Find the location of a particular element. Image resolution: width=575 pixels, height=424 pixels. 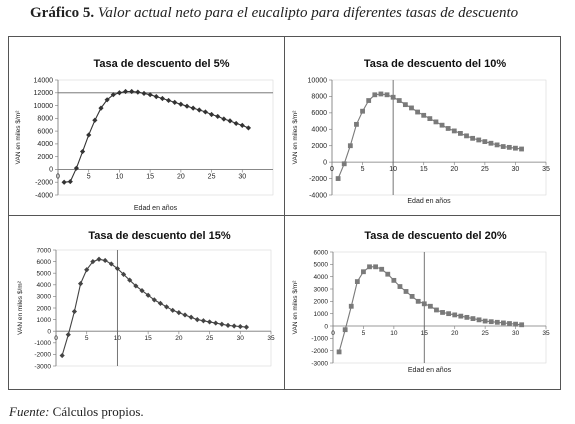

plot-area is located at coordinates (439, 307).